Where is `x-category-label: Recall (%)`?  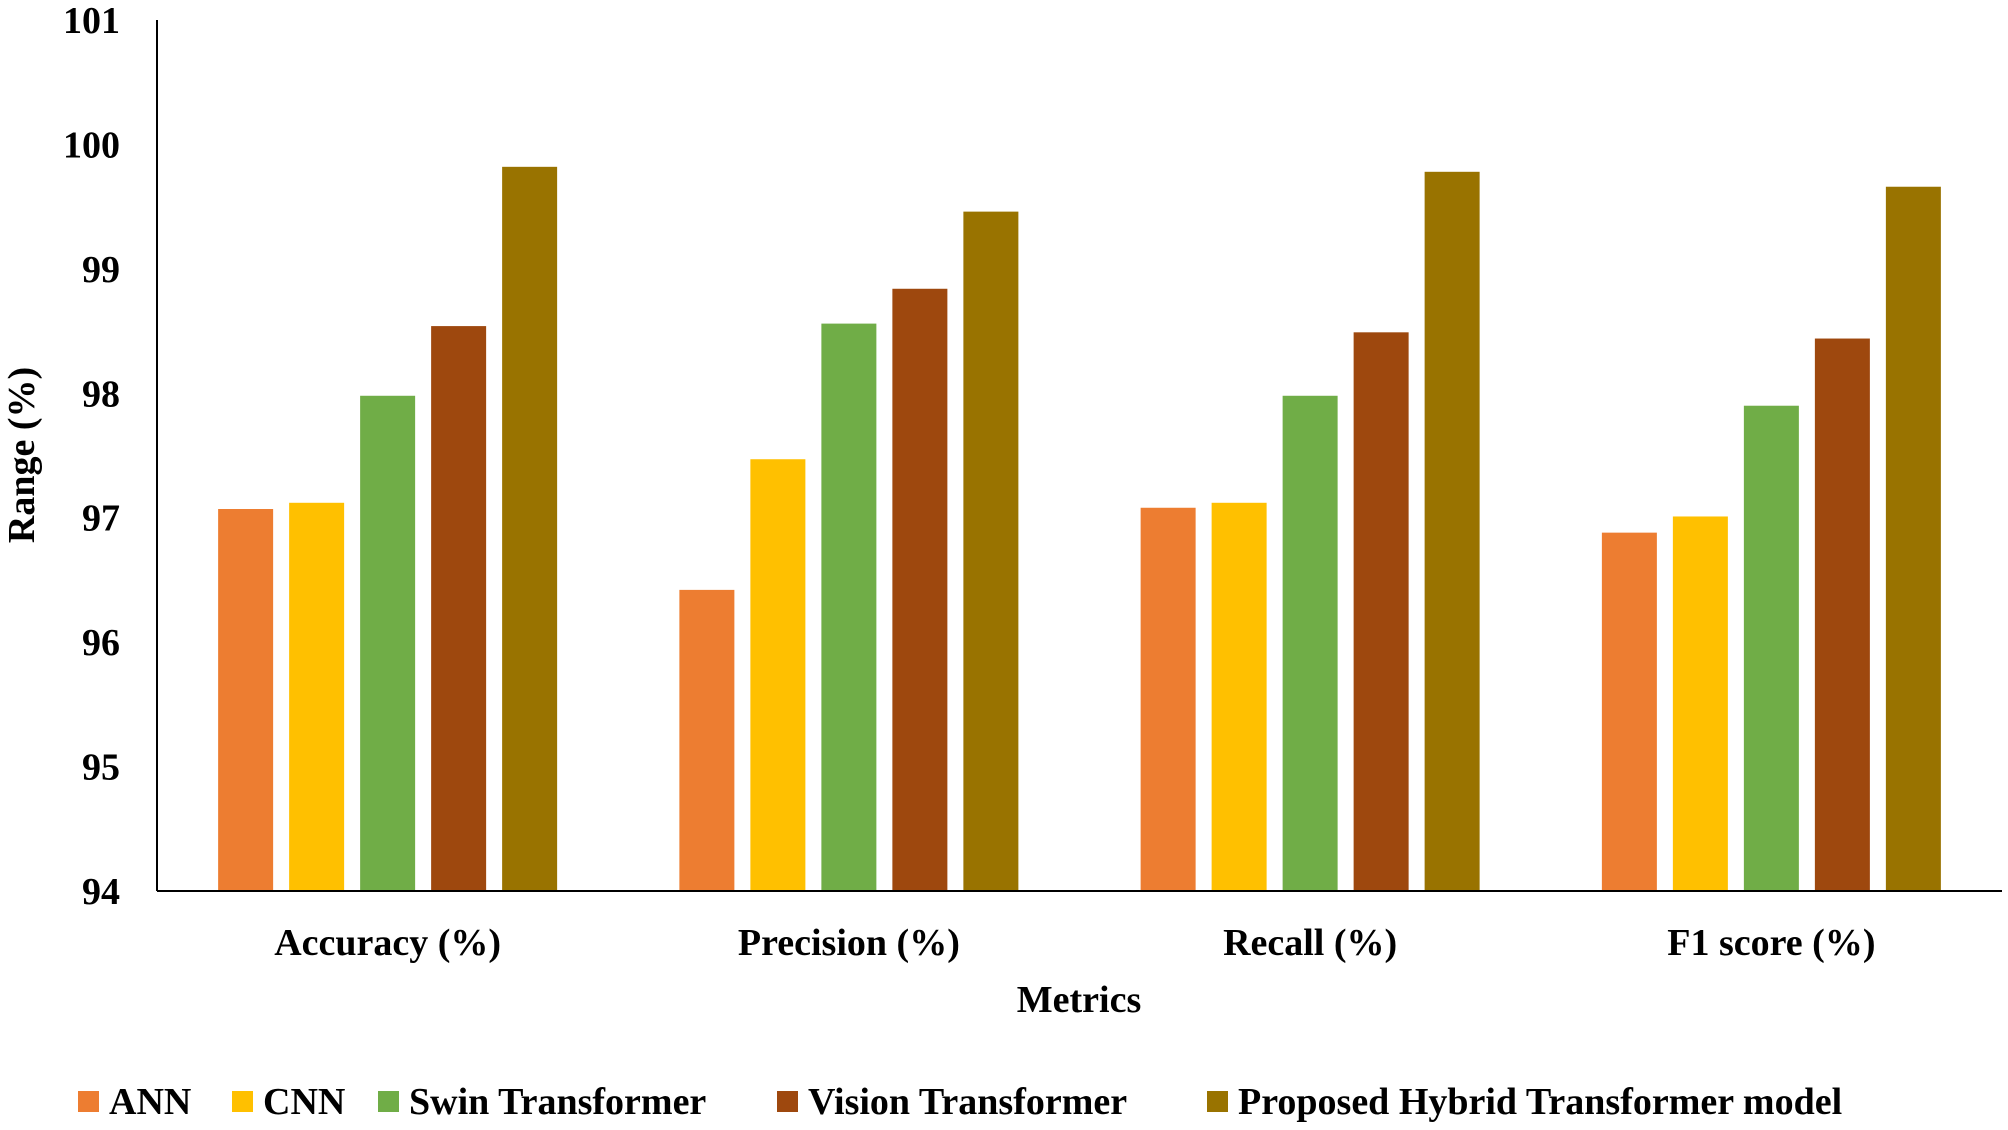 x-category-label: Recall (%) is located at coordinates (1310, 943).